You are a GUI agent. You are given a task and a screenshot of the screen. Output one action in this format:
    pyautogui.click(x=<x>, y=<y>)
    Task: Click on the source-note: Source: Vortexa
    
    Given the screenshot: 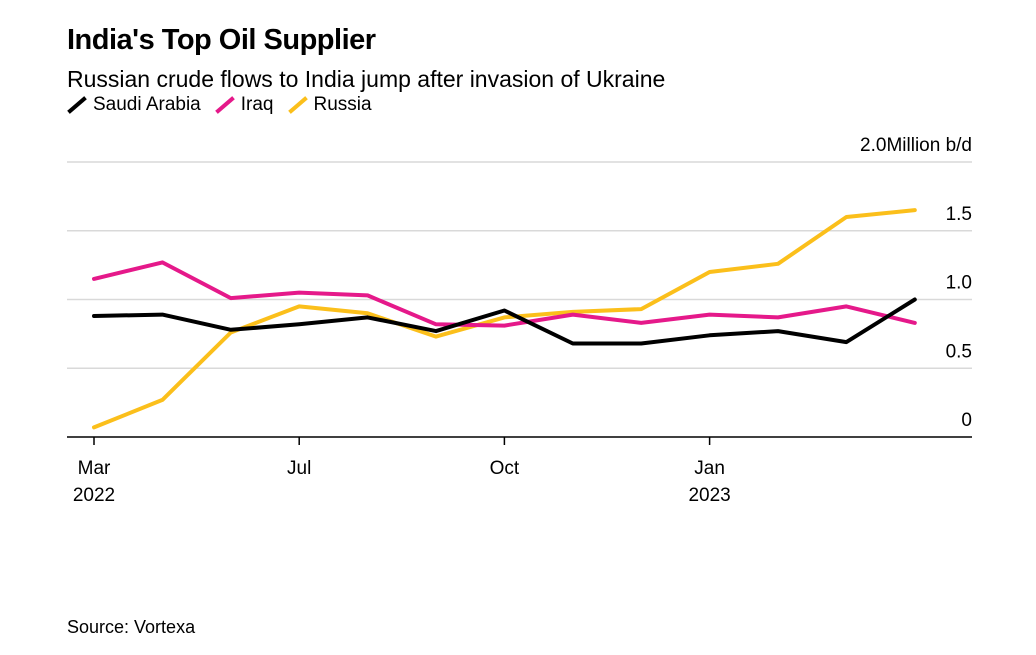 What is the action you would take?
    pyautogui.click(x=131, y=627)
    